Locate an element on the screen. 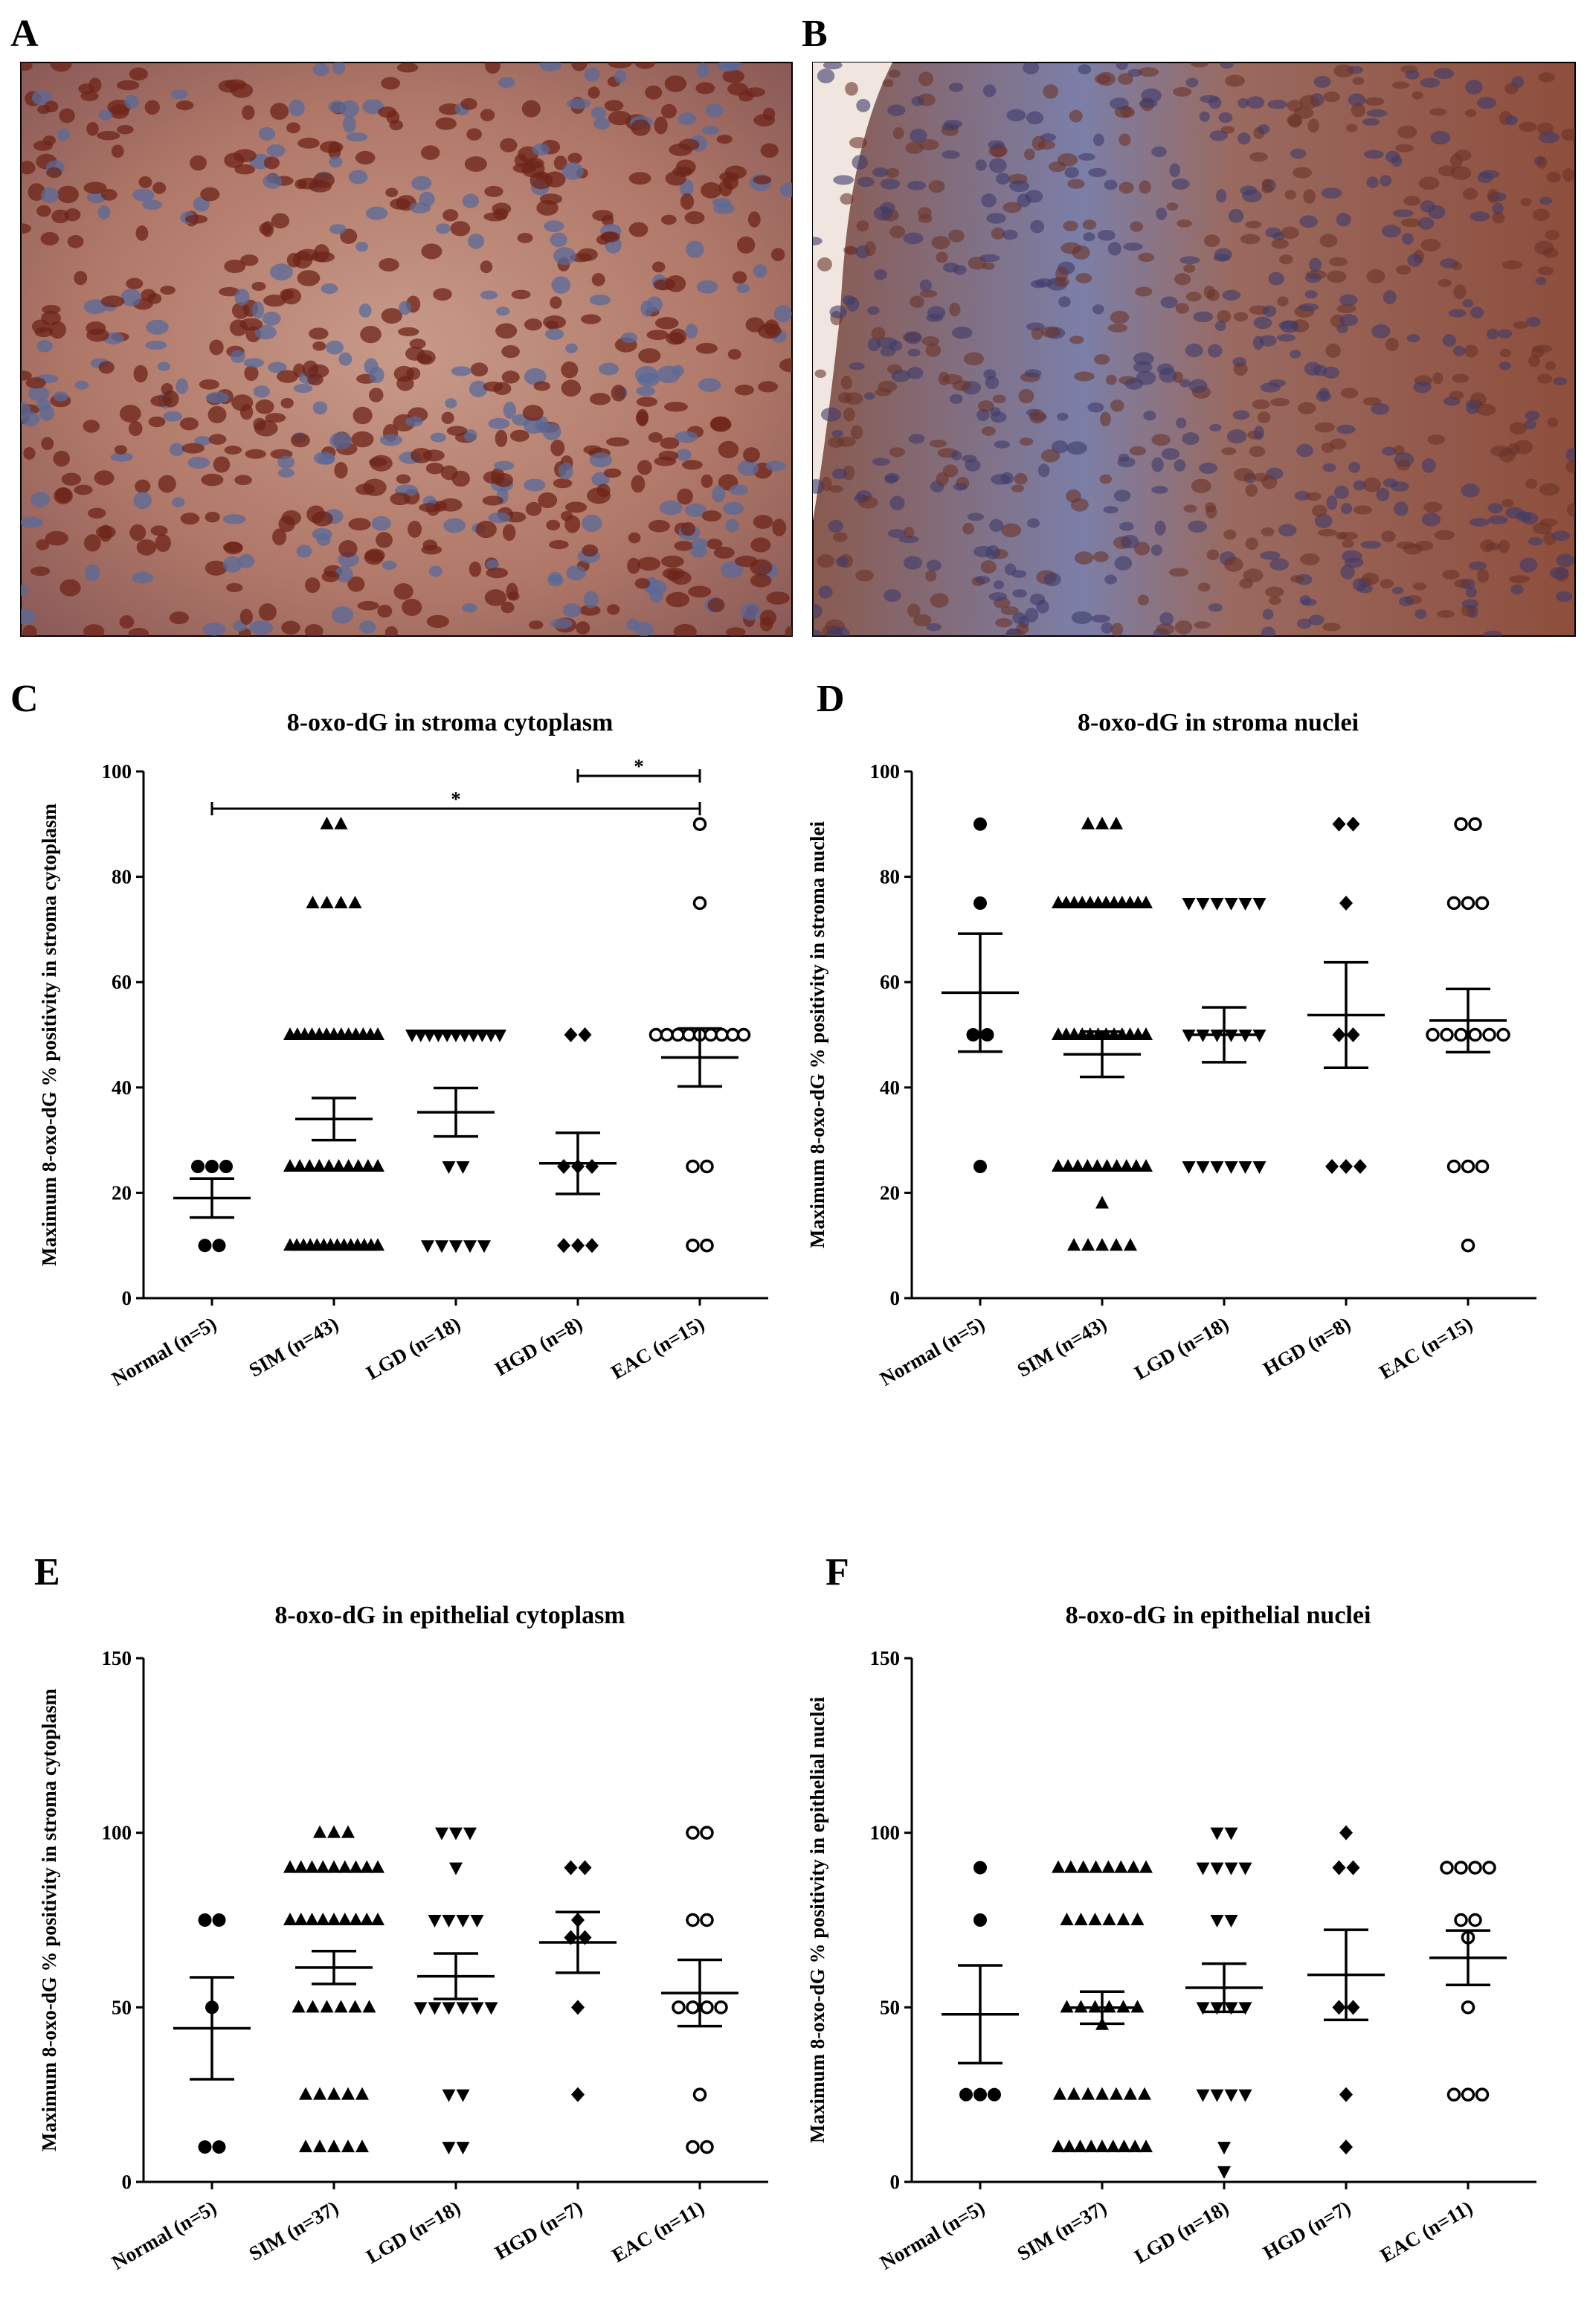 The width and height of the screenshot is (1590, 2324). x-tick-label: Normal (n=5) is located at coordinates (932, 2235).